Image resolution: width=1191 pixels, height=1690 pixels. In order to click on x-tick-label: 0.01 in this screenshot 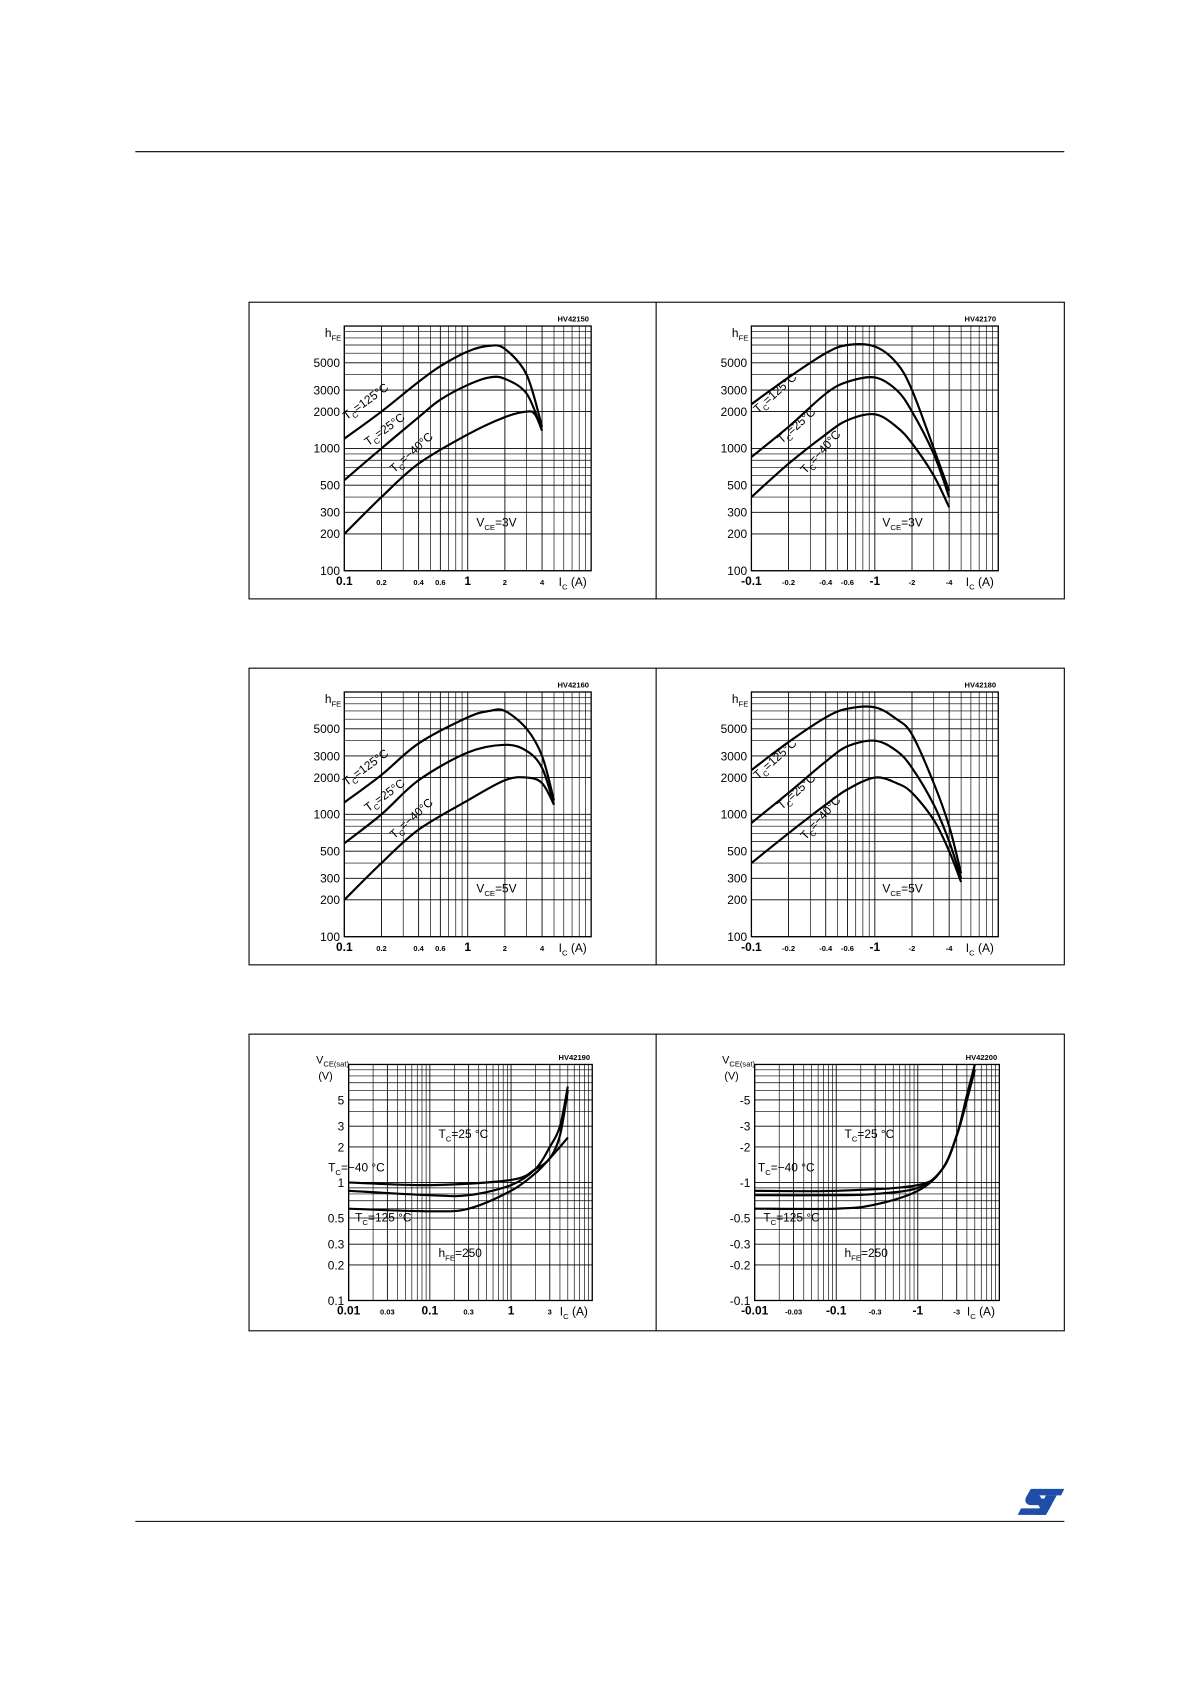, I will do `click(349, 1311)`.